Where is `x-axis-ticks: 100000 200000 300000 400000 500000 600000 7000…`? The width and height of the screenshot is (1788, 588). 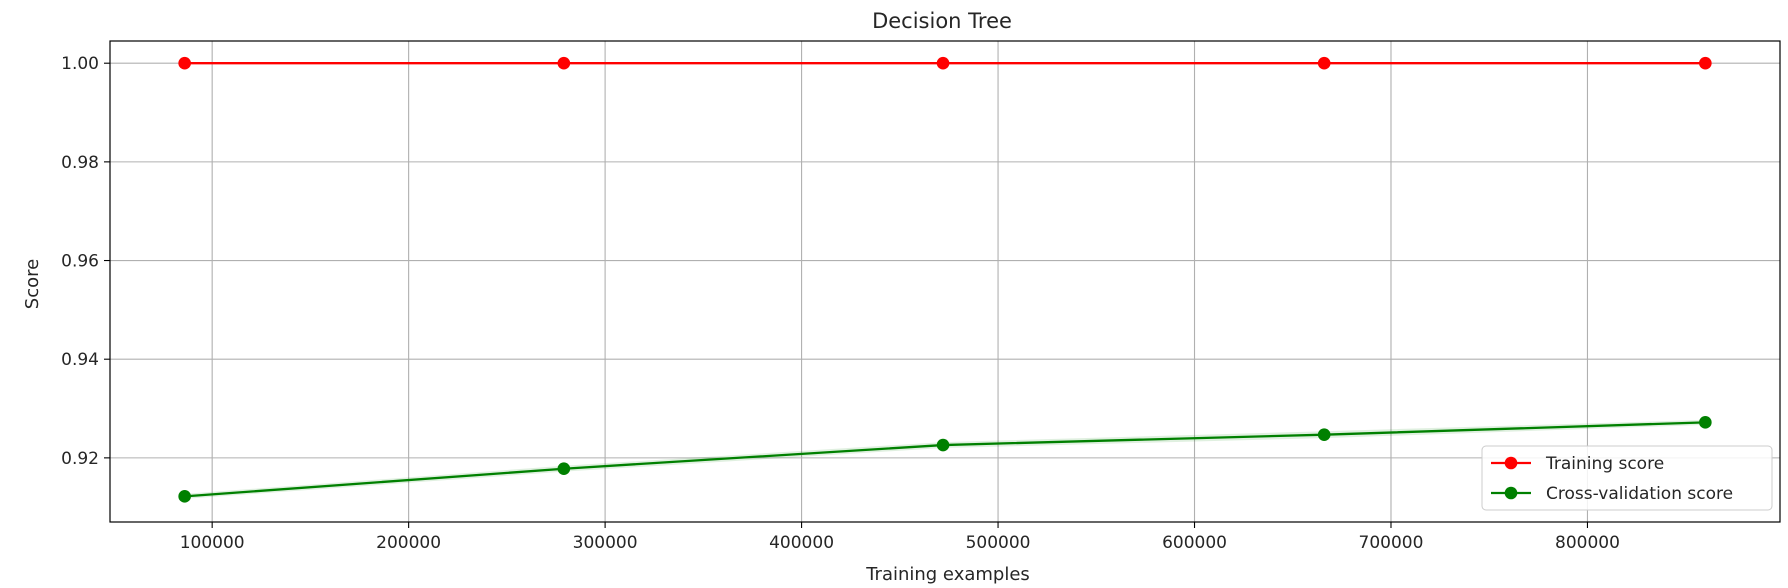
x-axis-ticks: 100000 200000 300000 400000 500000 600000 7000… is located at coordinates (900, 537).